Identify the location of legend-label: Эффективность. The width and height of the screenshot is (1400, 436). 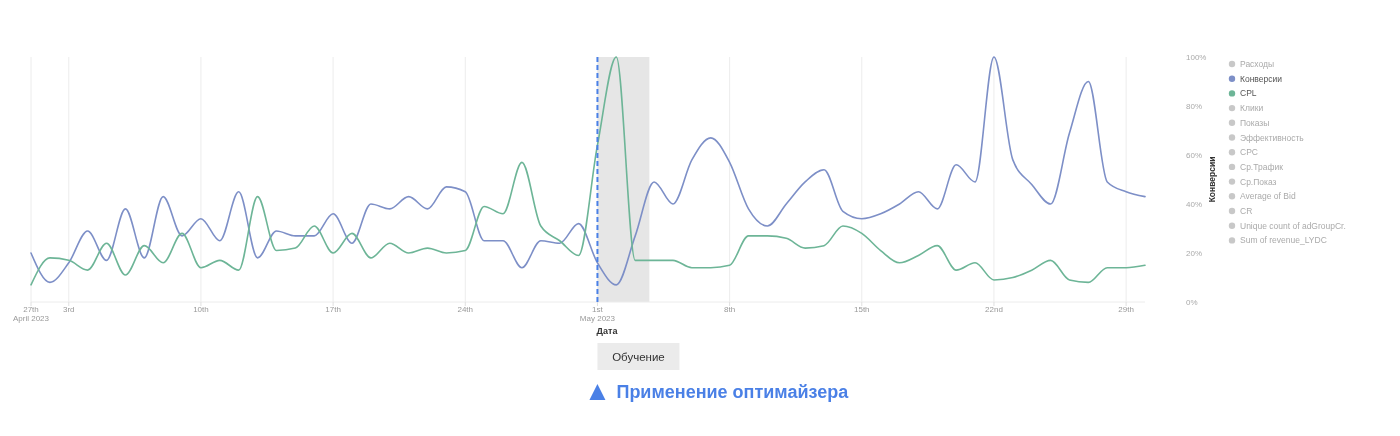
(1272, 137).